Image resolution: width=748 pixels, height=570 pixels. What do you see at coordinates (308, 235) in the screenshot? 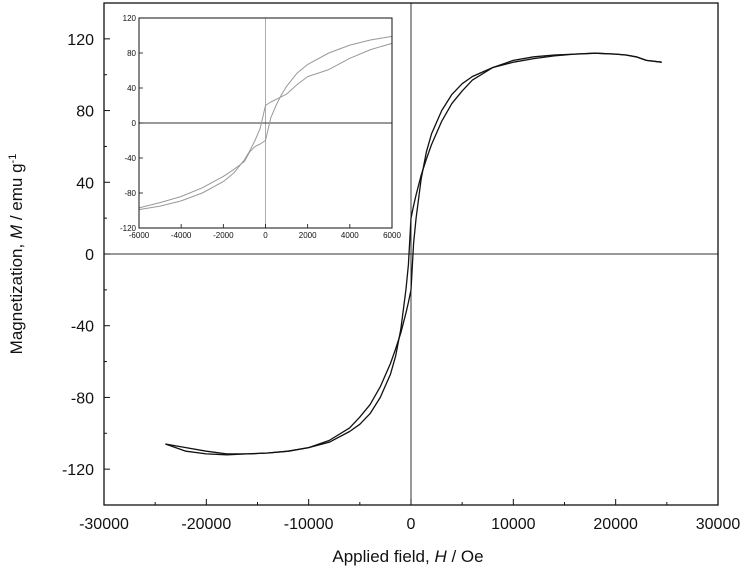
I see `inset-xtick-label: 2000` at bounding box center [308, 235].